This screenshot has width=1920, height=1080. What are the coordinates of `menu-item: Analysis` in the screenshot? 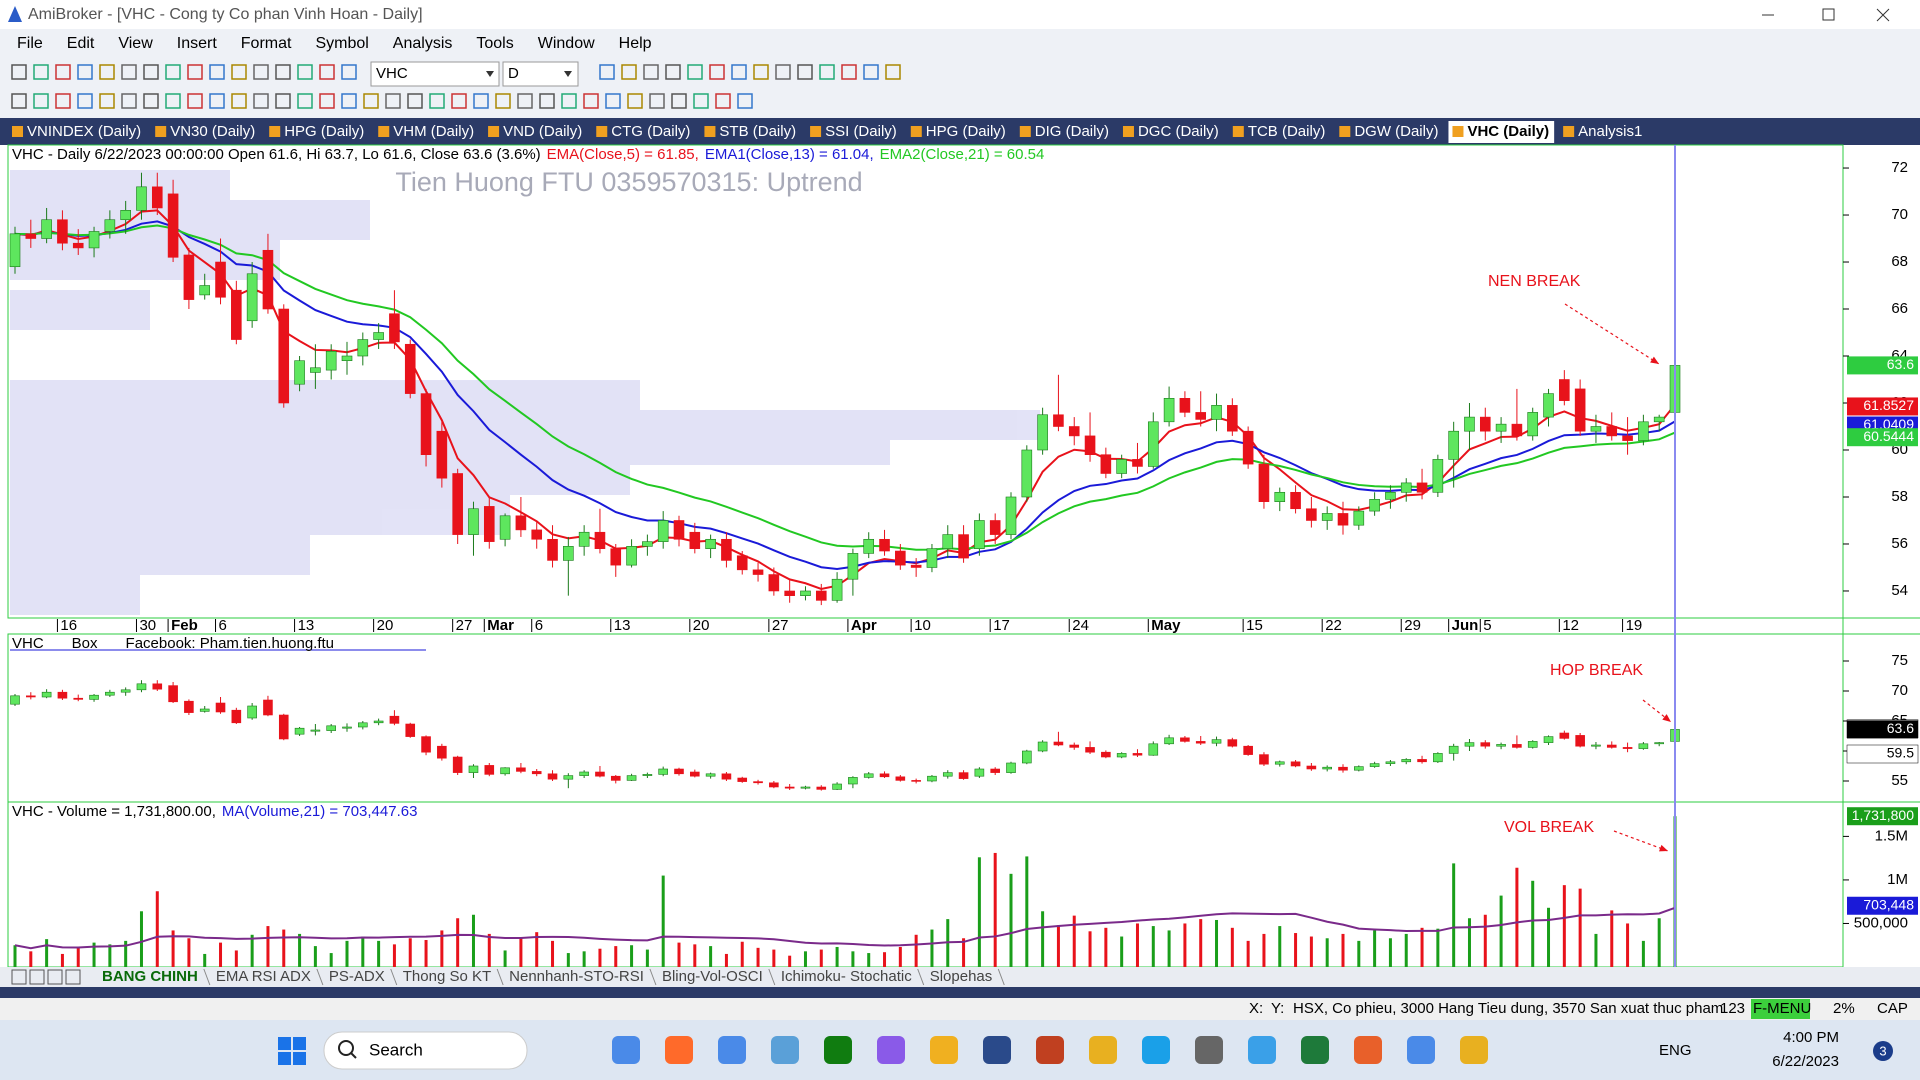 It's located at (423, 43).